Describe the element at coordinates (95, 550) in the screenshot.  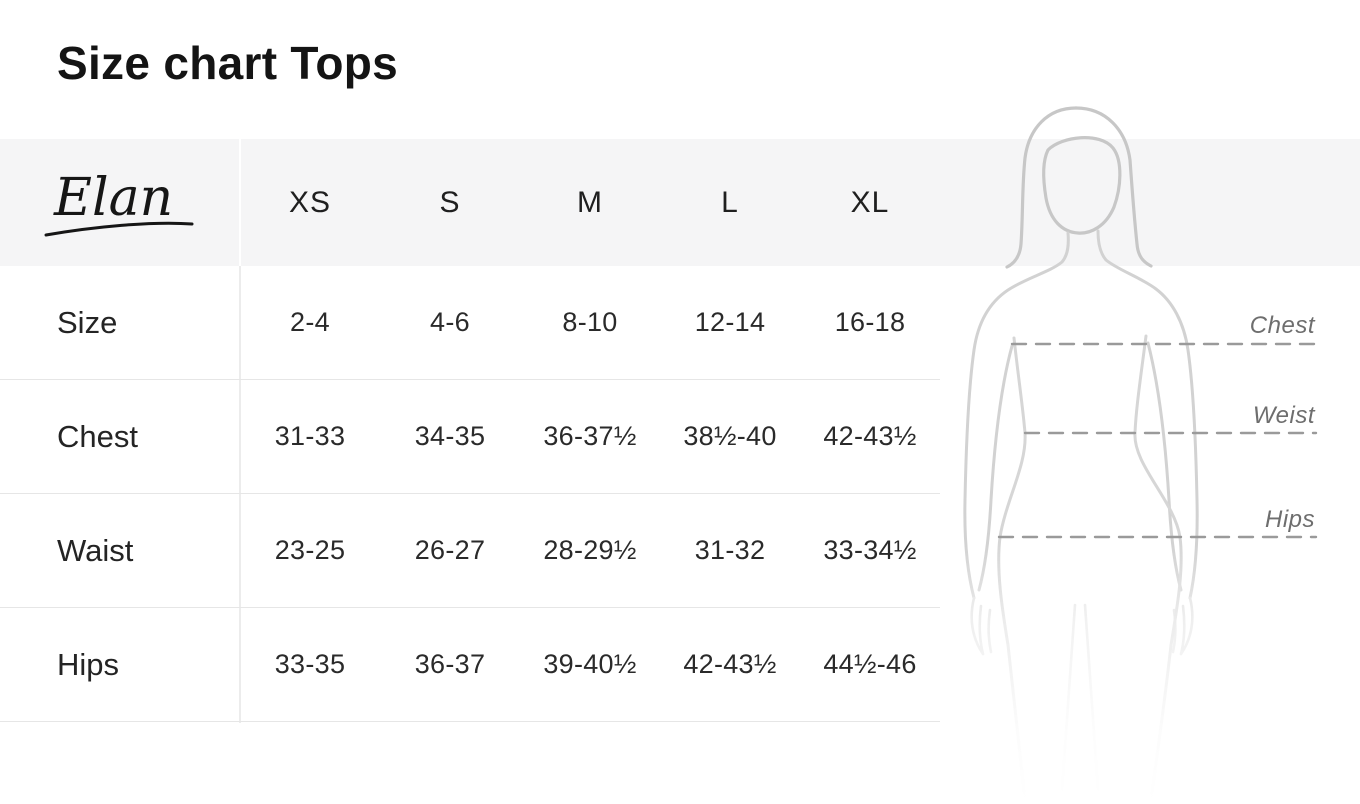
I see `row-label-waist: Waist` at that location.